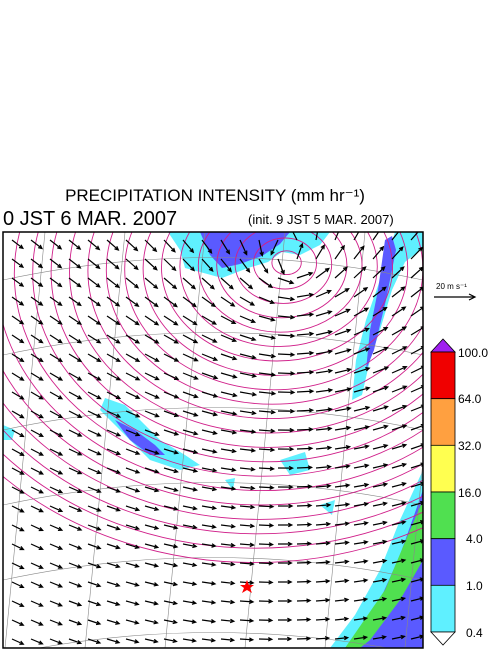  I want to click on colorbar-label: 100.0, so click(473, 353).